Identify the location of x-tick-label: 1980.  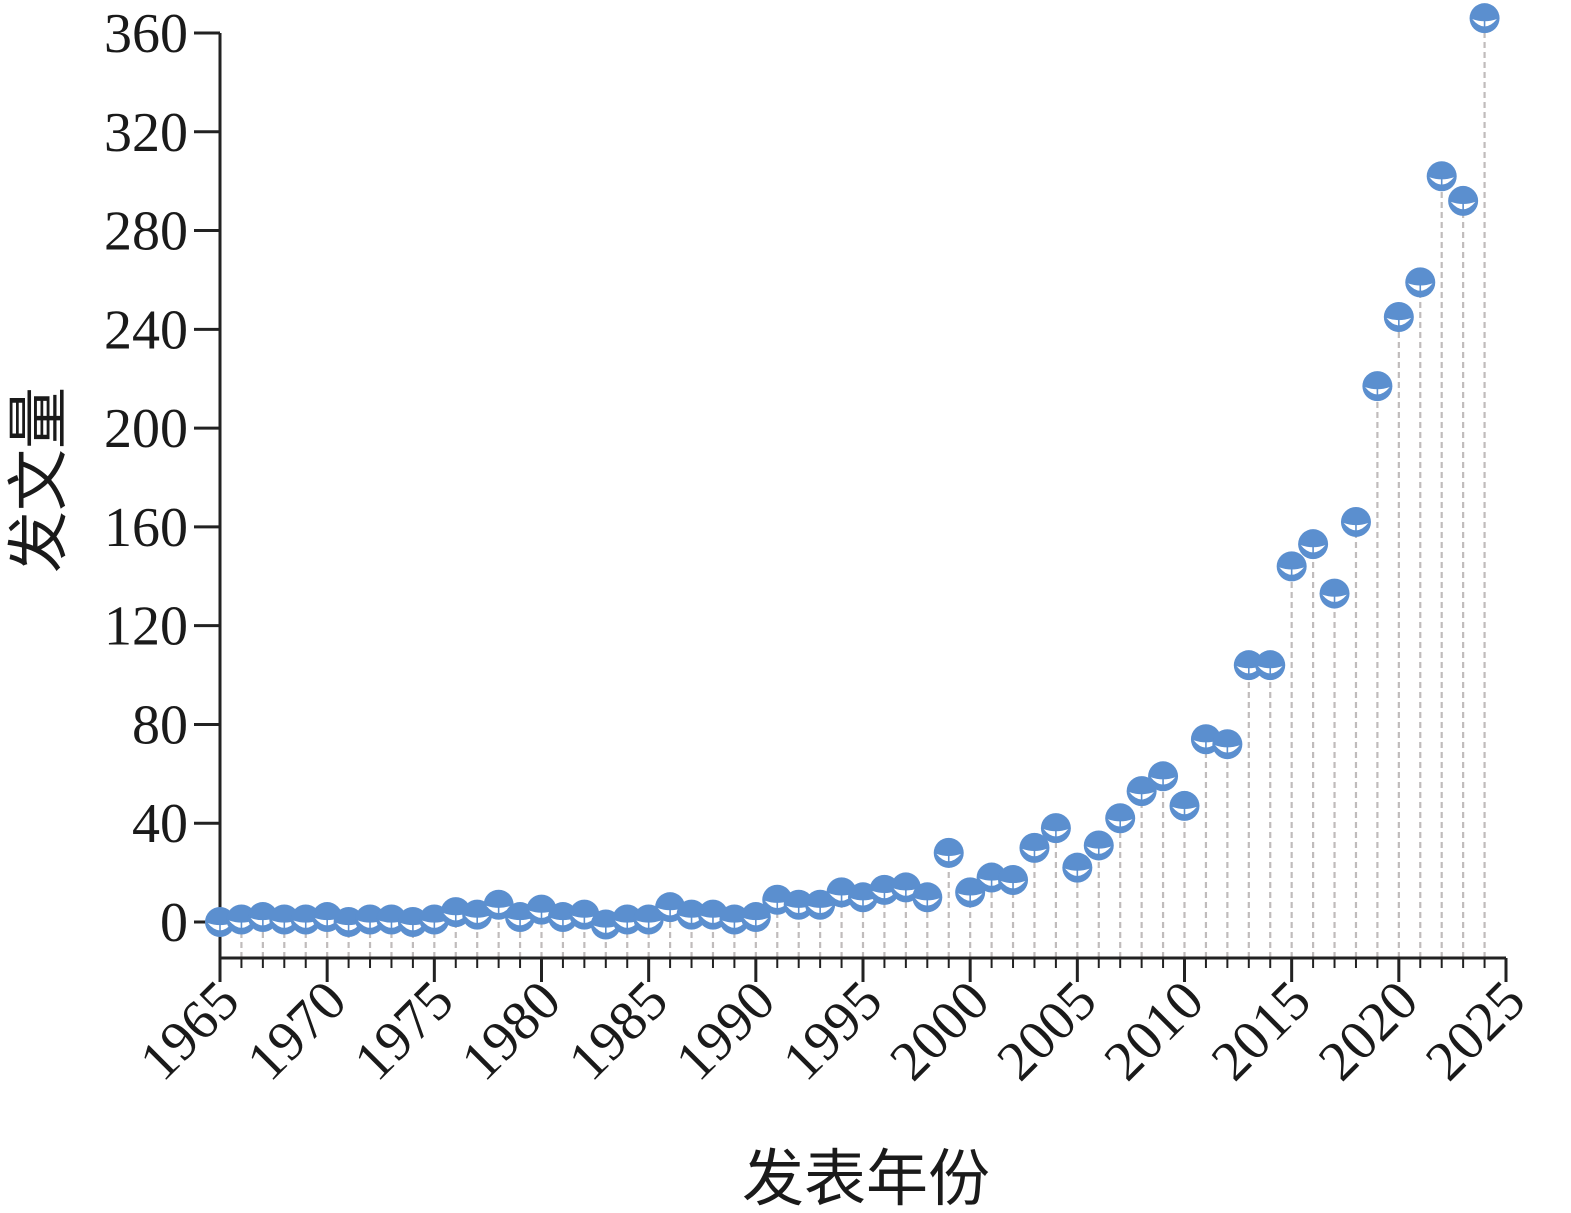
(511, 1030).